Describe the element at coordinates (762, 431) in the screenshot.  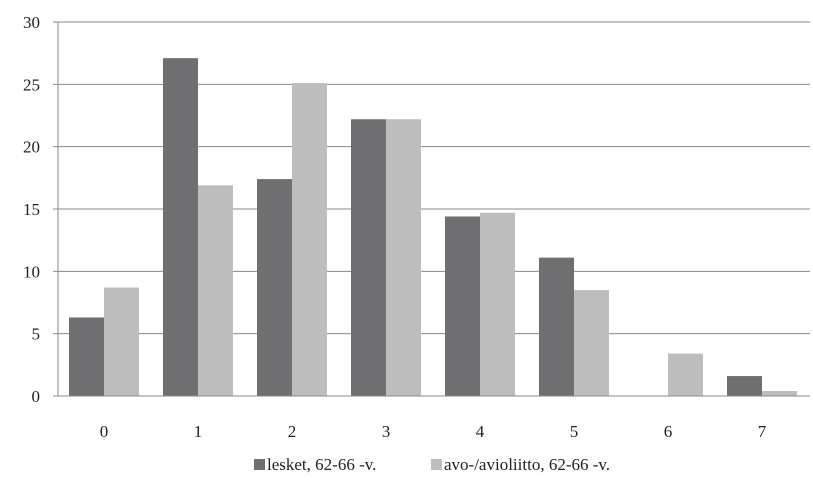
I see `x-tick-label: 7` at that location.